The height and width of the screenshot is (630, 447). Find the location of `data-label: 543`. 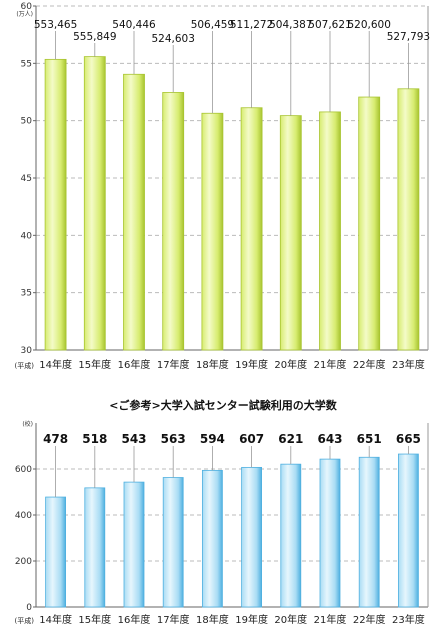

data-label: 543 is located at coordinates (133, 439).